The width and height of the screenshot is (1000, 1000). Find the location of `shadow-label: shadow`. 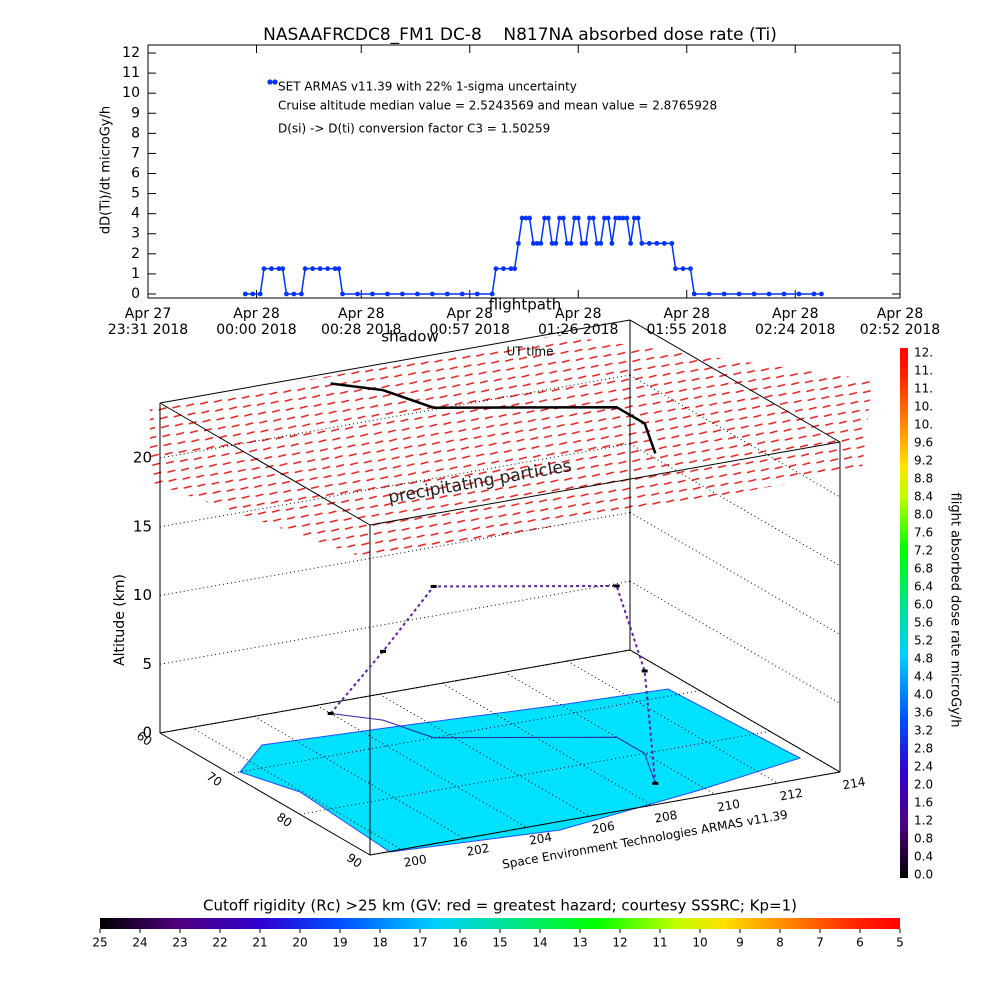

shadow-label: shadow is located at coordinates (409, 337).